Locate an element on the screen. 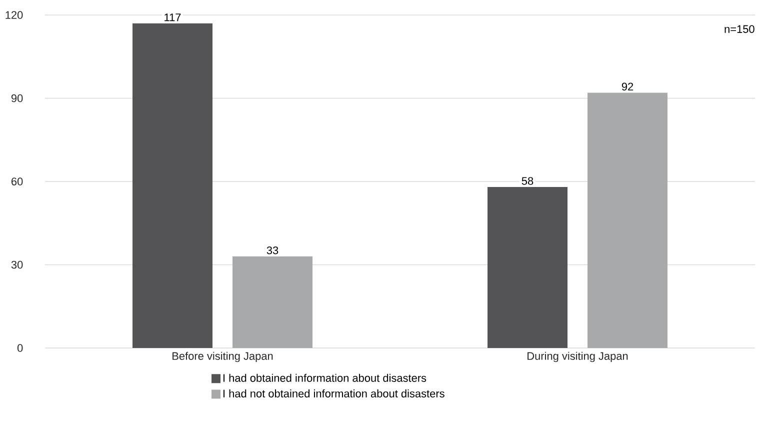 This screenshot has width=767, height=436. y-tick-label: 60 is located at coordinates (17, 182).